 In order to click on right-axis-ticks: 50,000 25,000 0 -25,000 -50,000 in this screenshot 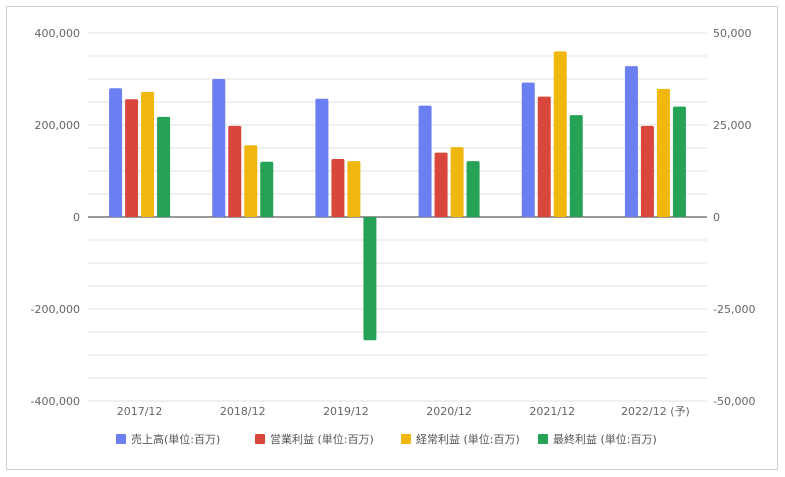, I will do `click(734, 217)`.